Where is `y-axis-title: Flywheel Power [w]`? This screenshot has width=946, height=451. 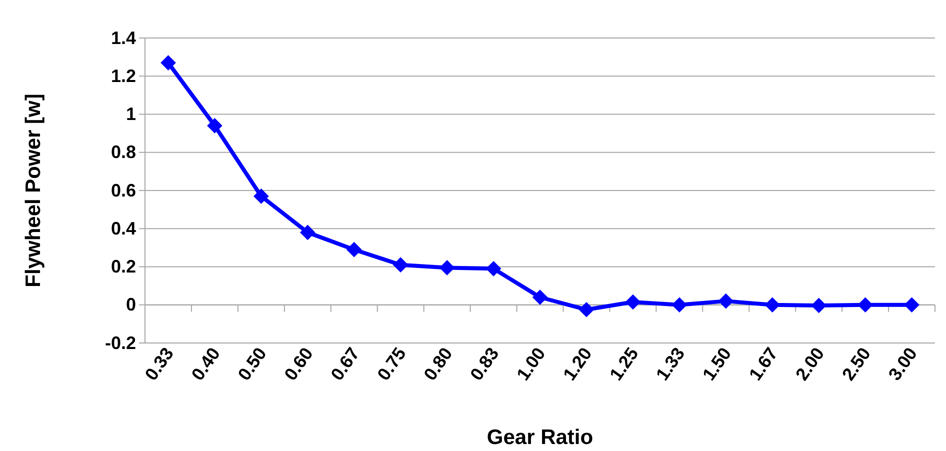 y-axis-title: Flywheel Power [w] is located at coordinates (33, 191).